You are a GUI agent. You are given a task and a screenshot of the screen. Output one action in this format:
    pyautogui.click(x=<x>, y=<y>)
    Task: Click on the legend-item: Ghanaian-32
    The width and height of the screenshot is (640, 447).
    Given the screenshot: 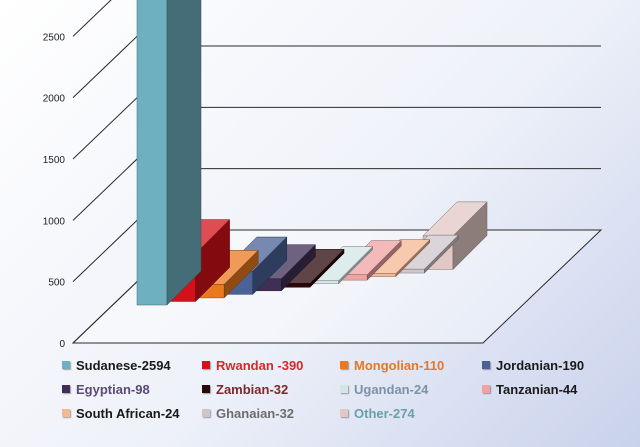 What is the action you would take?
    pyautogui.click(x=271, y=413)
    